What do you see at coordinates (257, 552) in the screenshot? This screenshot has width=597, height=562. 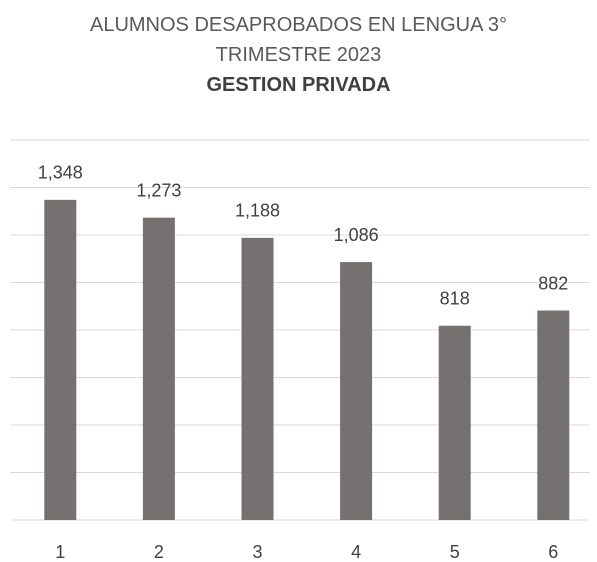 I see `x-tick-label: 3` at bounding box center [257, 552].